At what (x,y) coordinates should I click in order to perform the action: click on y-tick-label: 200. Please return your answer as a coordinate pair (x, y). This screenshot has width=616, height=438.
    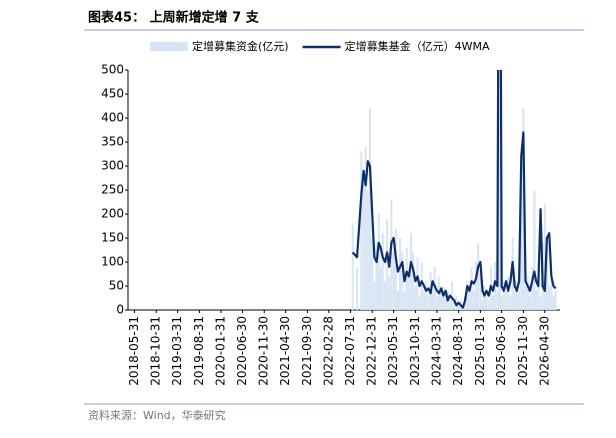
    Looking at the image, I should click on (112, 214).